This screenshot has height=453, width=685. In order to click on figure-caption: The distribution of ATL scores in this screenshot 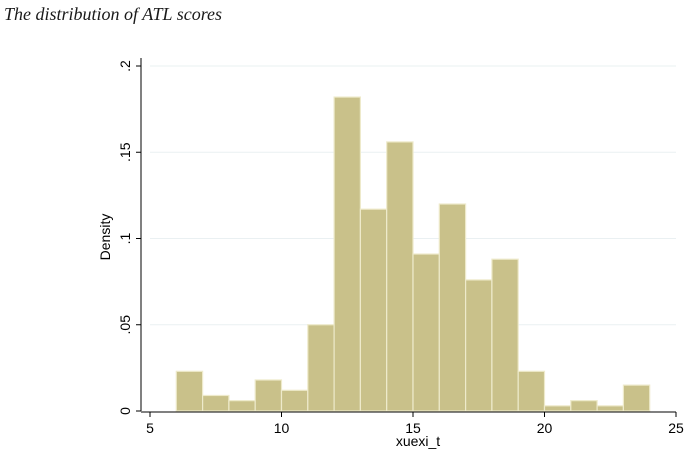, I will do `click(113, 14)`.